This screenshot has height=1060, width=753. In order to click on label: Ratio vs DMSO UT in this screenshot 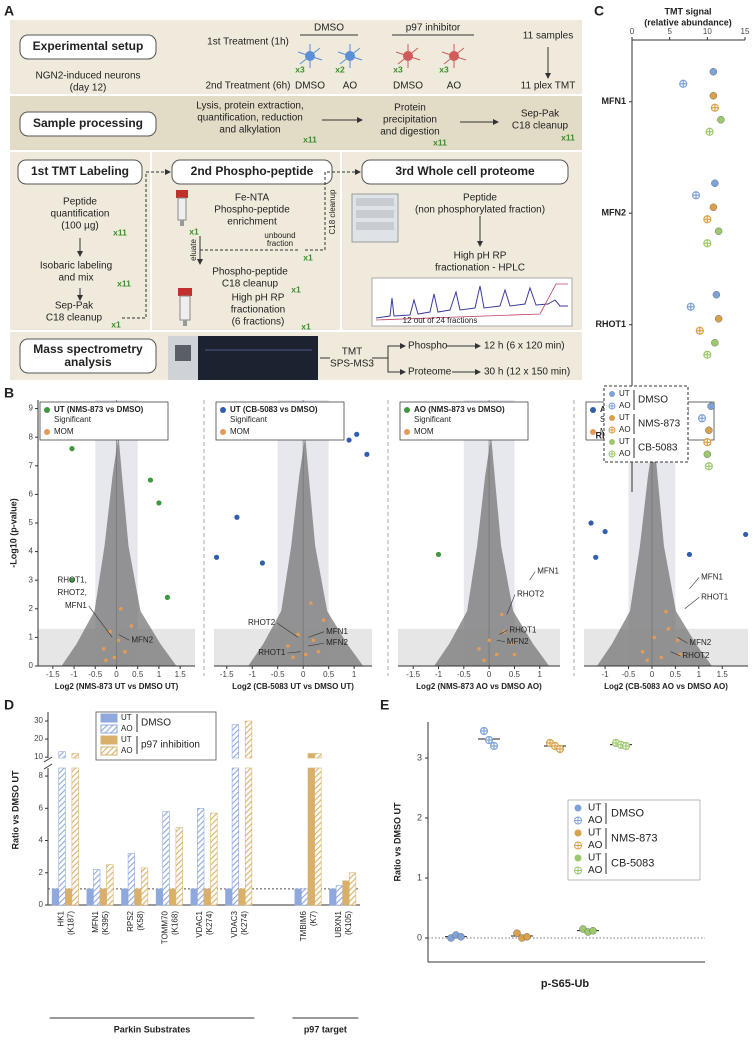, I will do `click(15, 810)`.